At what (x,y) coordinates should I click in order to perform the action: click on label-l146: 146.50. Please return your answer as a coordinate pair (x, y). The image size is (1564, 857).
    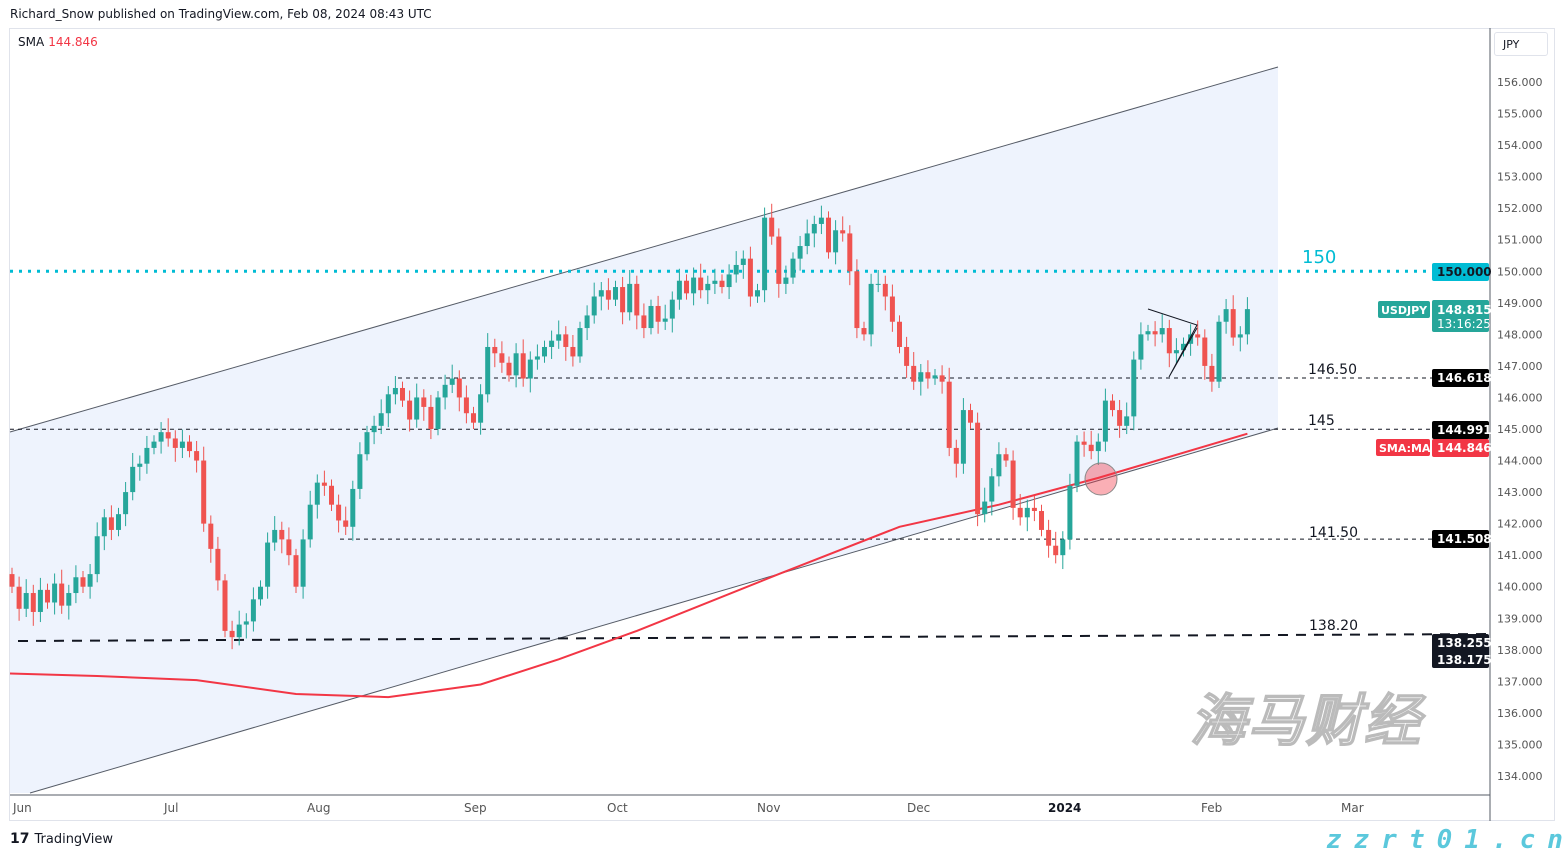
    Looking at the image, I should click on (1332, 370).